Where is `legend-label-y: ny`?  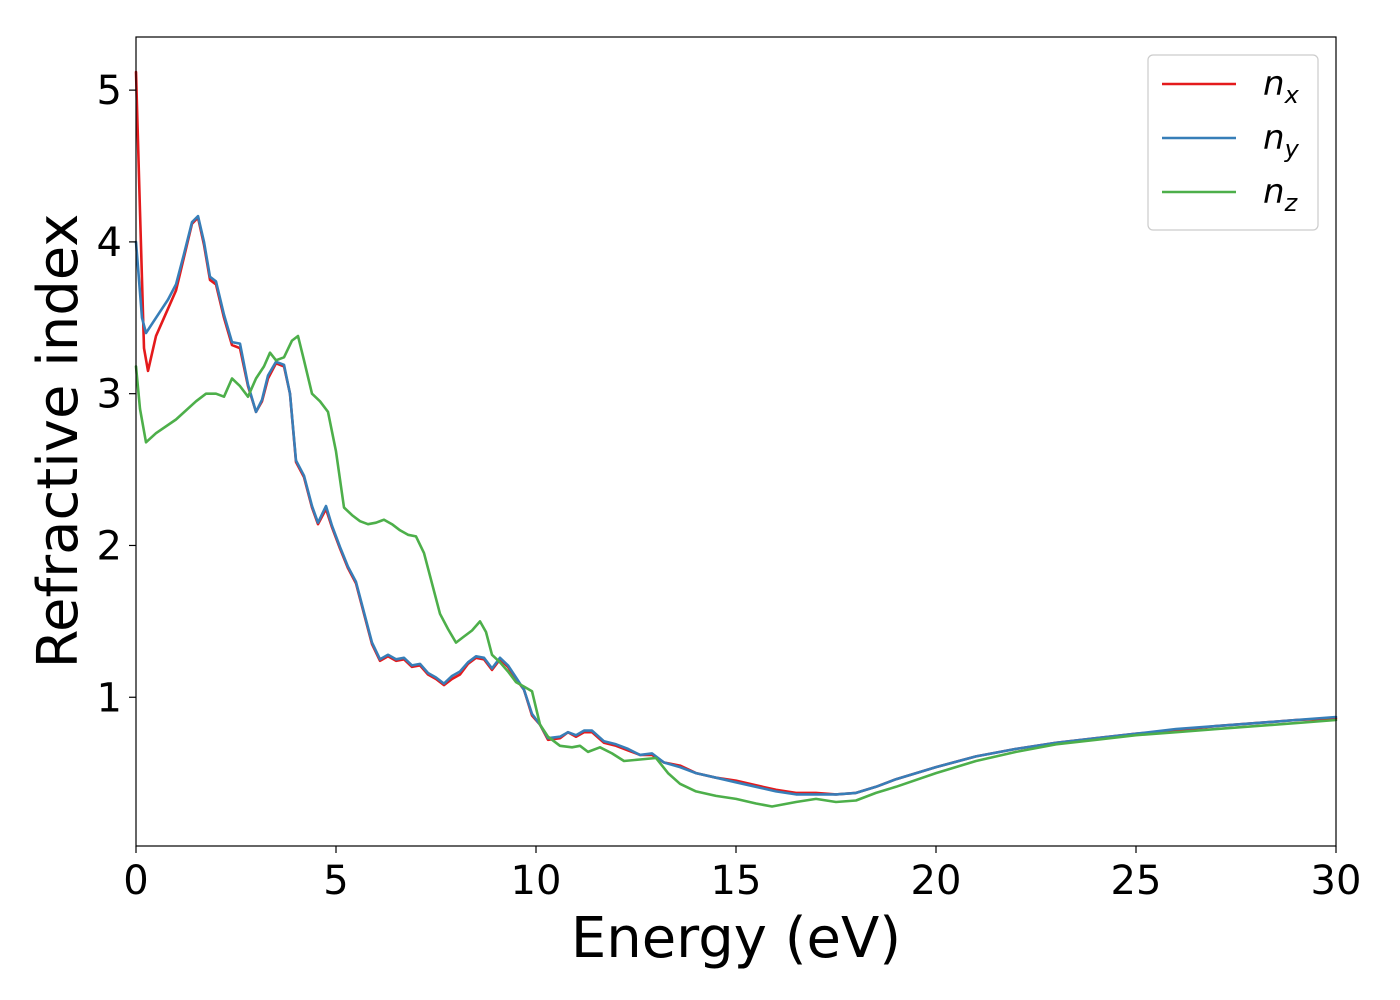
legend-label-y: ny is located at coordinates (1281, 140).